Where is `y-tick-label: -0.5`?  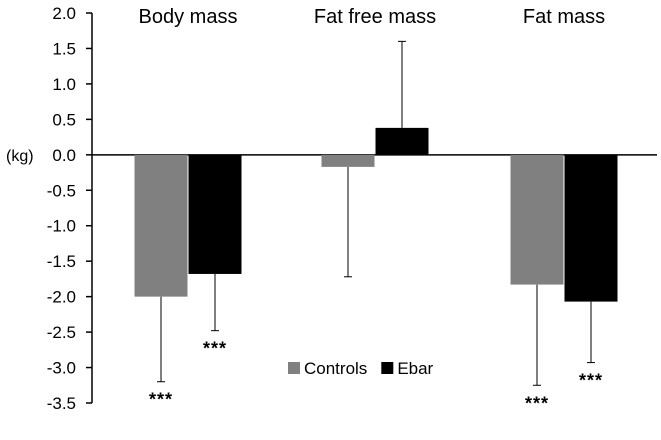 y-tick-label: -0.5 is located at coordinates (61, 190).